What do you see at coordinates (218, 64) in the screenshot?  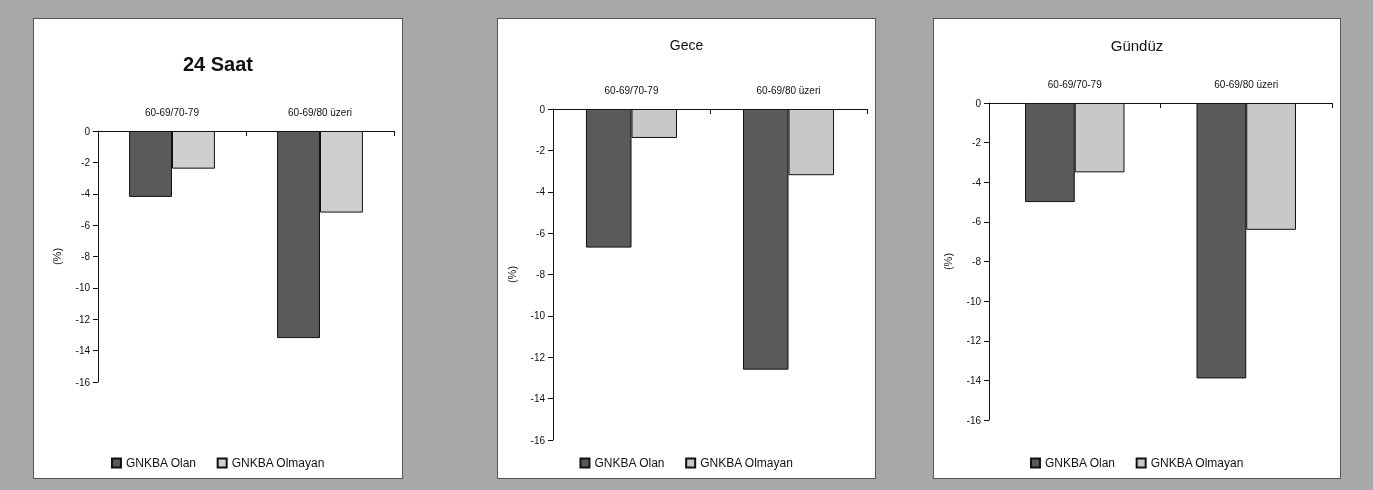 I see `chart-title: 24 Saat` at bounding box center [218, 64].